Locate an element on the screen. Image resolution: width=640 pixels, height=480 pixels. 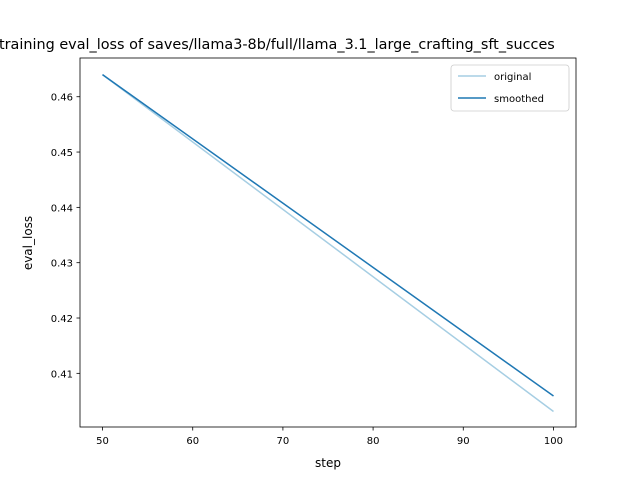
x-tick-label: 90 is located at coordinates (463, 441).